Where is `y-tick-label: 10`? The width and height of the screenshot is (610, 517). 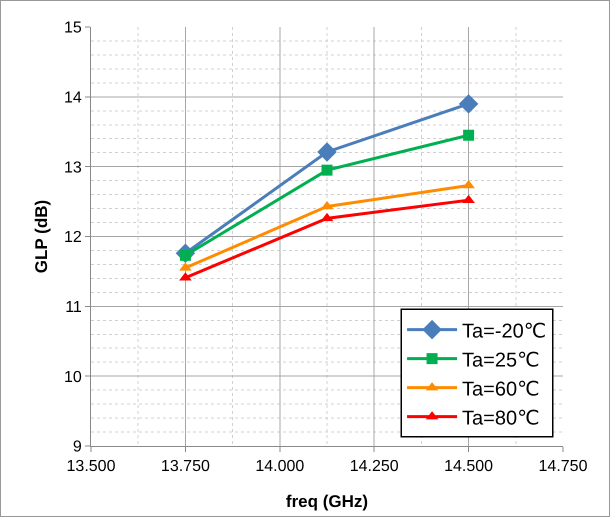 y-tick-label: 10 is located at coordinates (73, 377).